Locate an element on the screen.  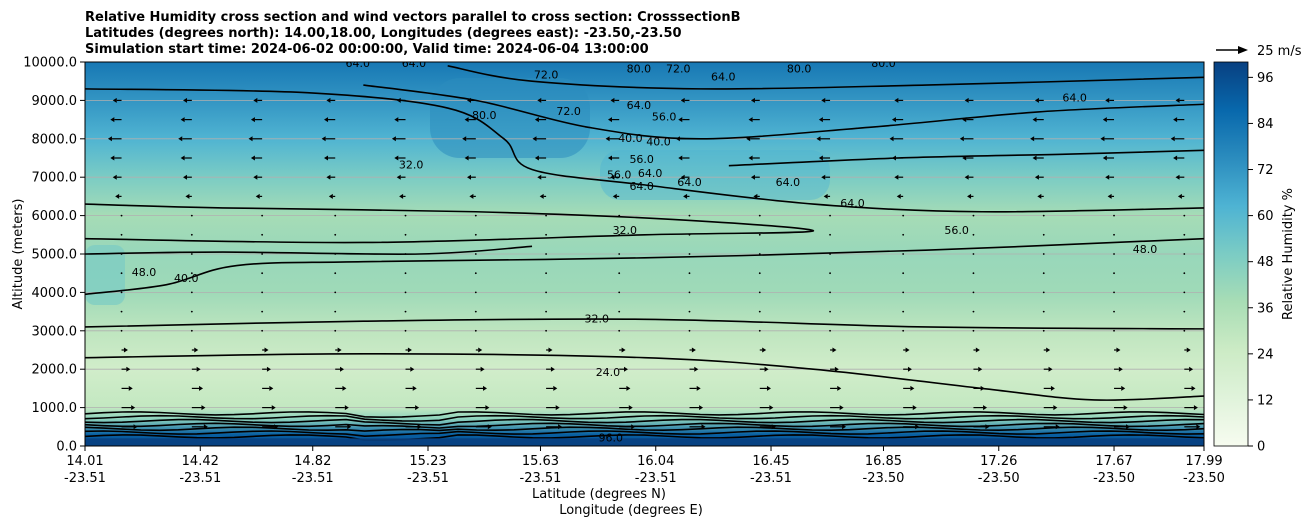
colorbar-tick-label: 36 is located at coordinates (1265, 308).